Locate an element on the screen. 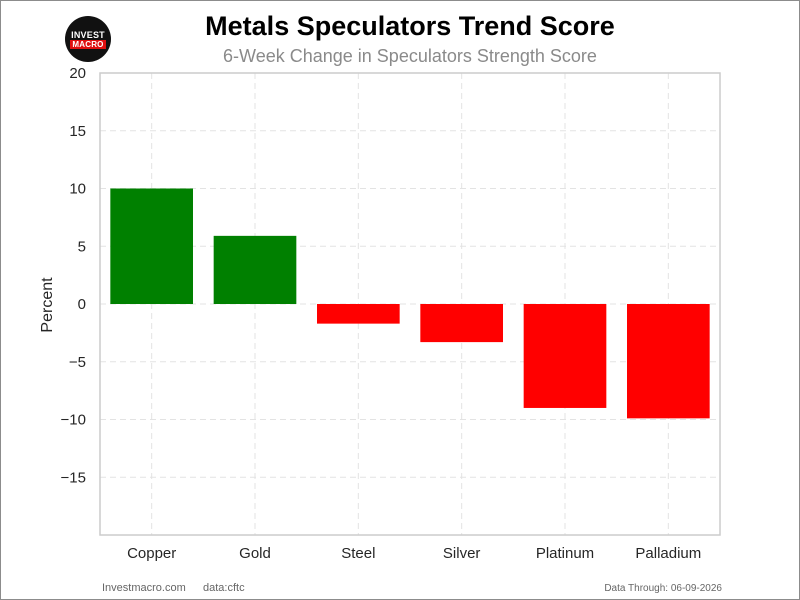 Image resolution: width=800 pixels, height=600 pixels. y-tick-label: −10 is located at coordinates (73, 420).